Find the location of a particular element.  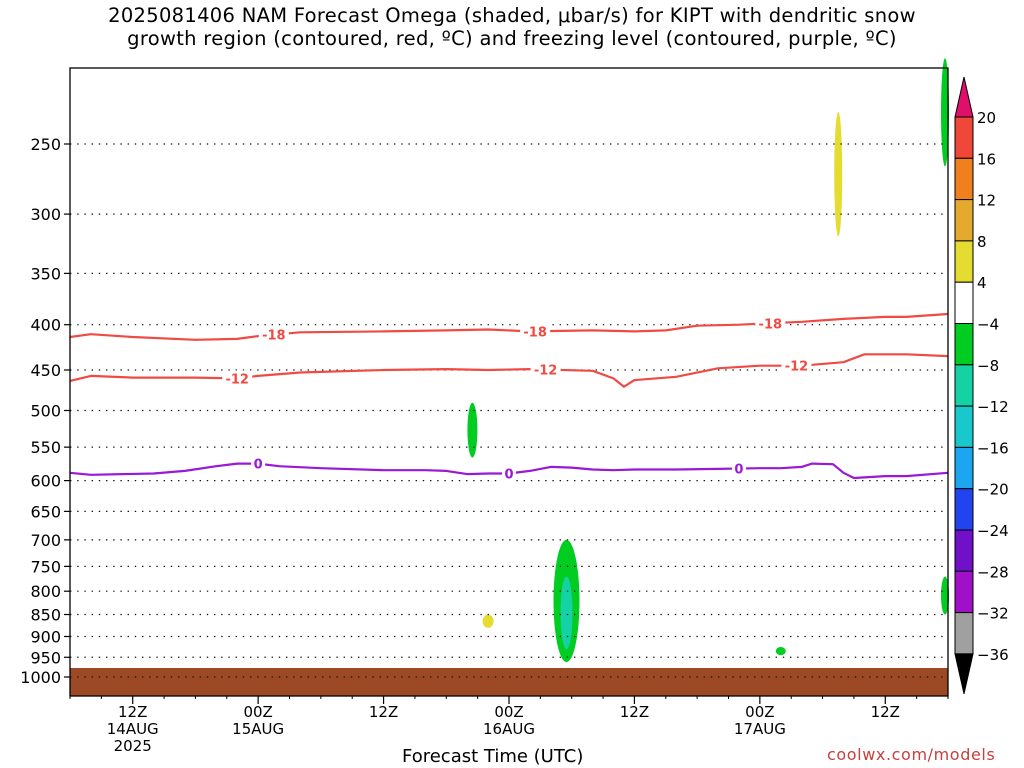

ytick-label-300: 300 is located at coordinates (45, 214).